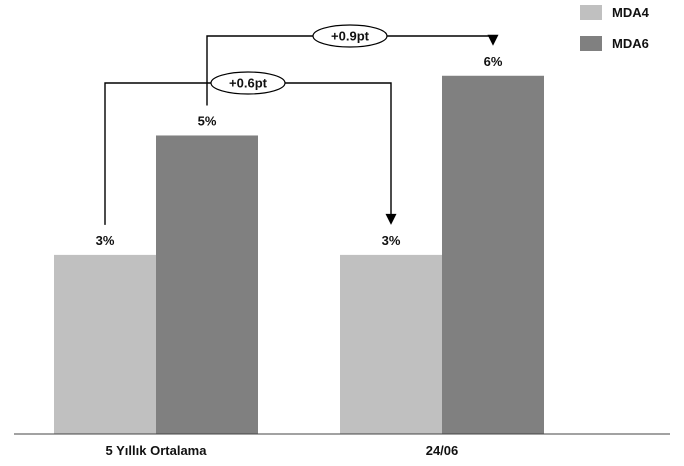 The image size is (684, 466). What do you see at coordinates (591, 12) in the screenshot?
I see `legend-swatch-mda4` at bounding box center [591, 12].